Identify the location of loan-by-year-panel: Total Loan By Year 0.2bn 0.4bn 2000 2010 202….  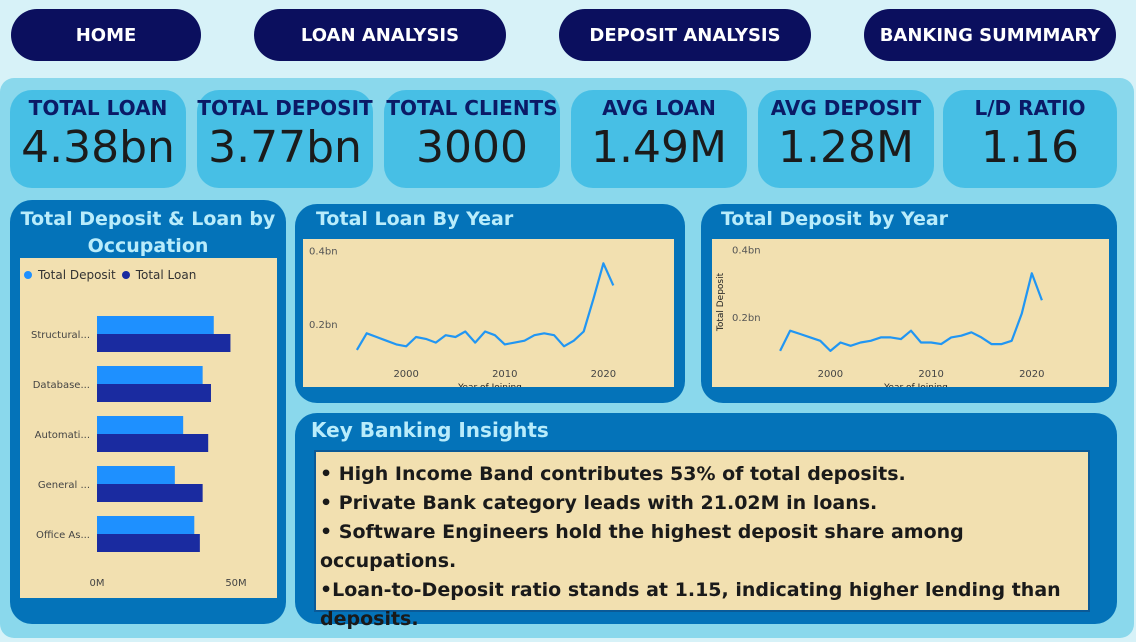
(490, 303).